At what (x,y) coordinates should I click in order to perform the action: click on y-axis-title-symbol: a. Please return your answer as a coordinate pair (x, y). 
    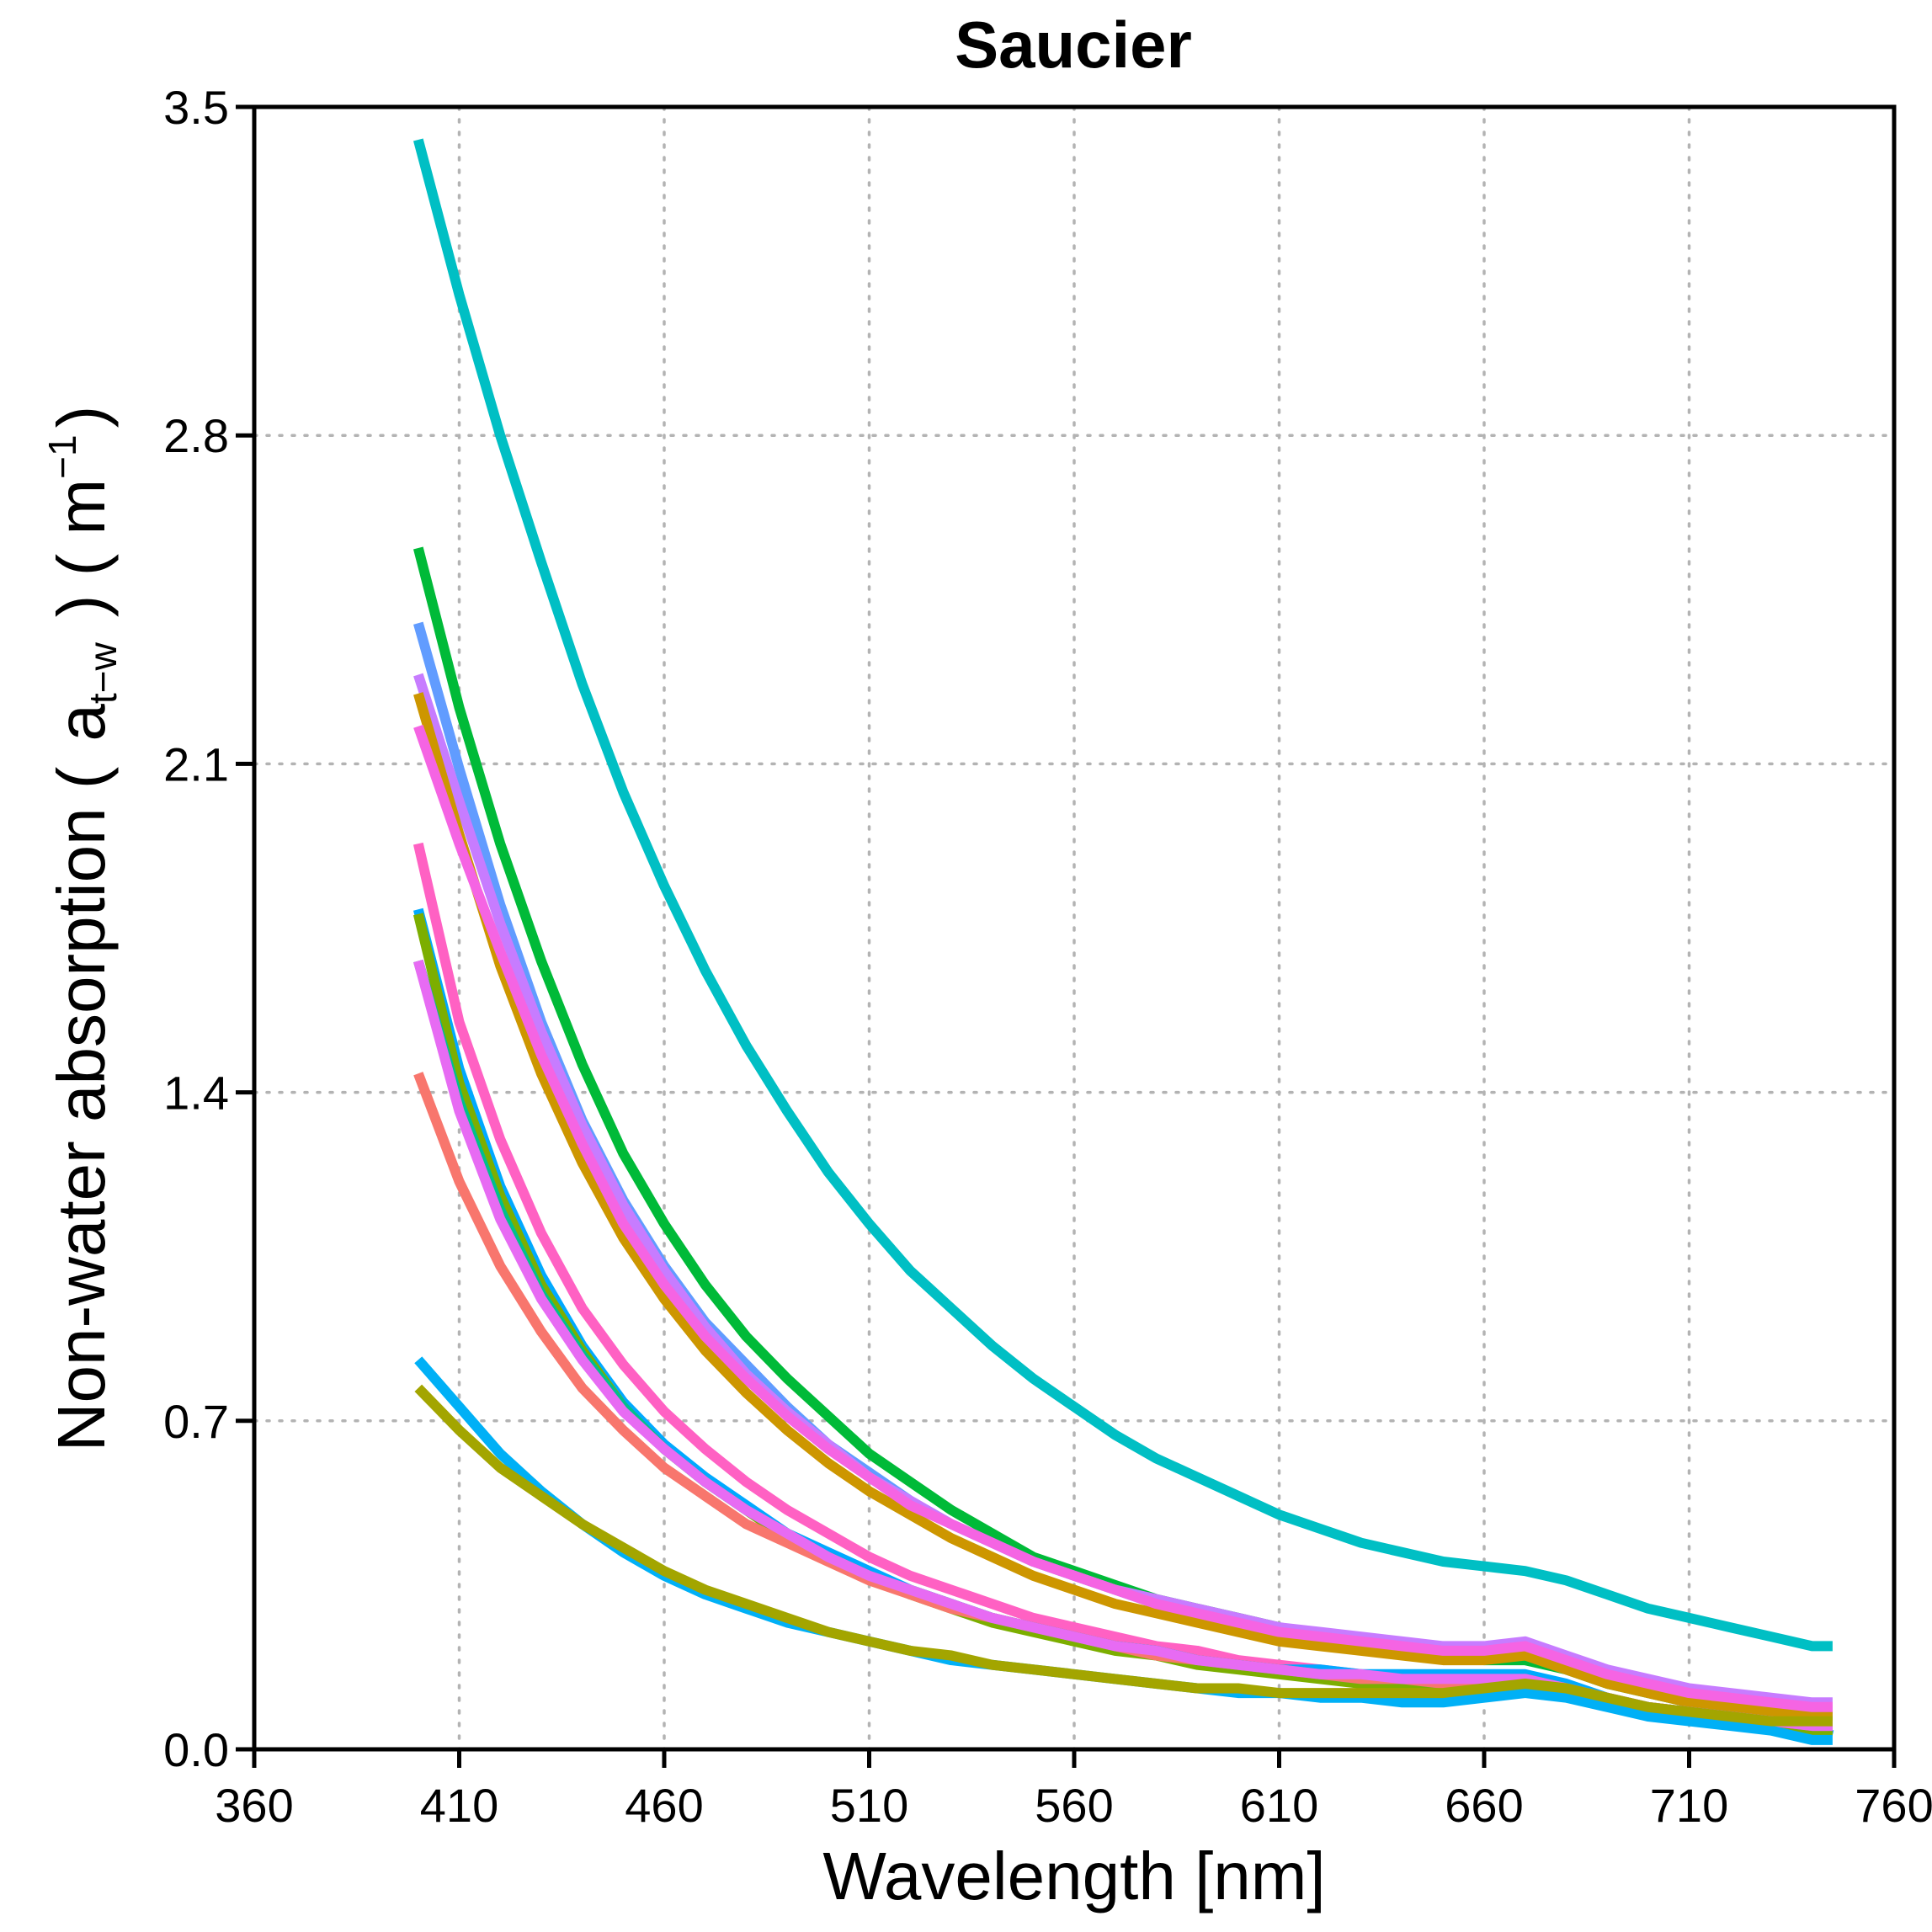
    Looking at the image, I should click on (82, 723).